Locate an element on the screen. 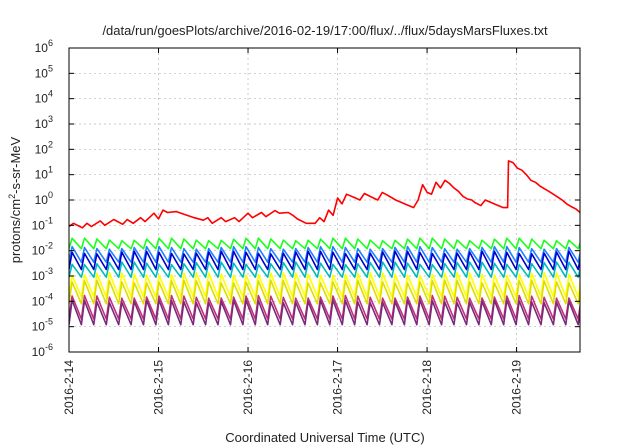 The height and width of the screenshot is (448, 640). x-tick-label: 2016-2-16 is located at coordinates (248, 387).